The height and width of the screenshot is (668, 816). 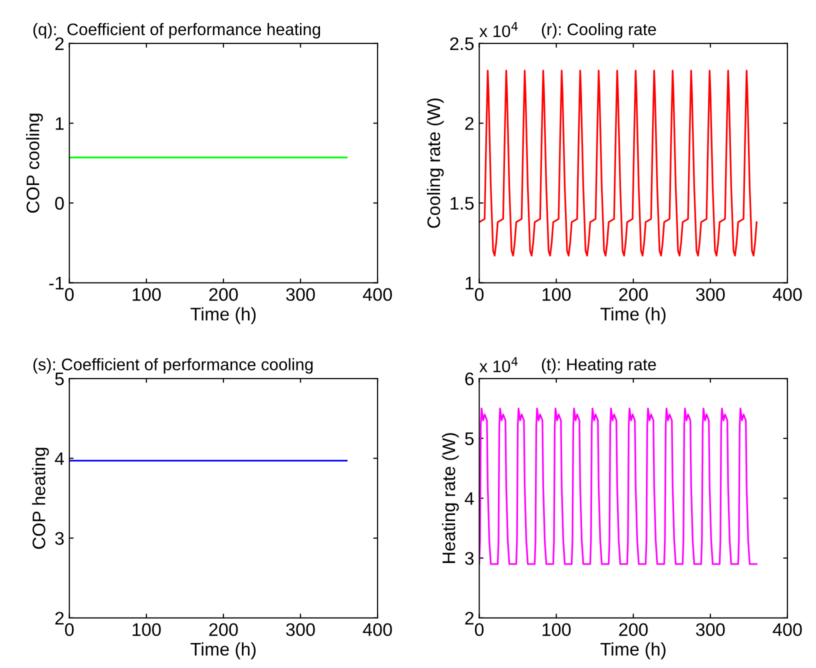 I want to click on y-tick-label: 6, so click(x=469, y=379).